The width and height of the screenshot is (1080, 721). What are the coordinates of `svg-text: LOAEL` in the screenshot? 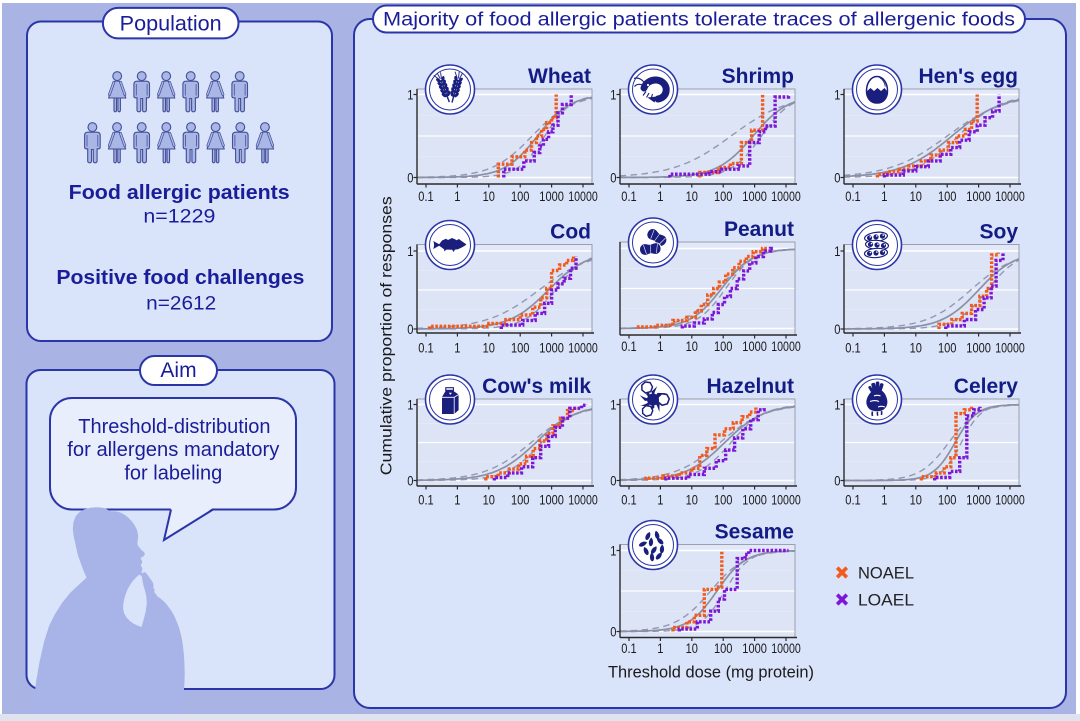 It's located at (886, 601).